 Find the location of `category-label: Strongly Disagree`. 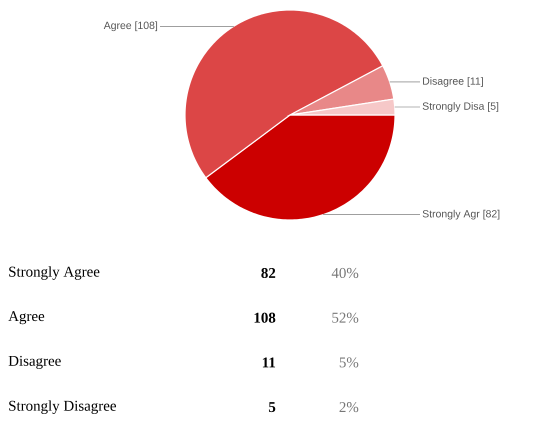

category-label: Strongly Disagree is located at coordinates (62, 407).